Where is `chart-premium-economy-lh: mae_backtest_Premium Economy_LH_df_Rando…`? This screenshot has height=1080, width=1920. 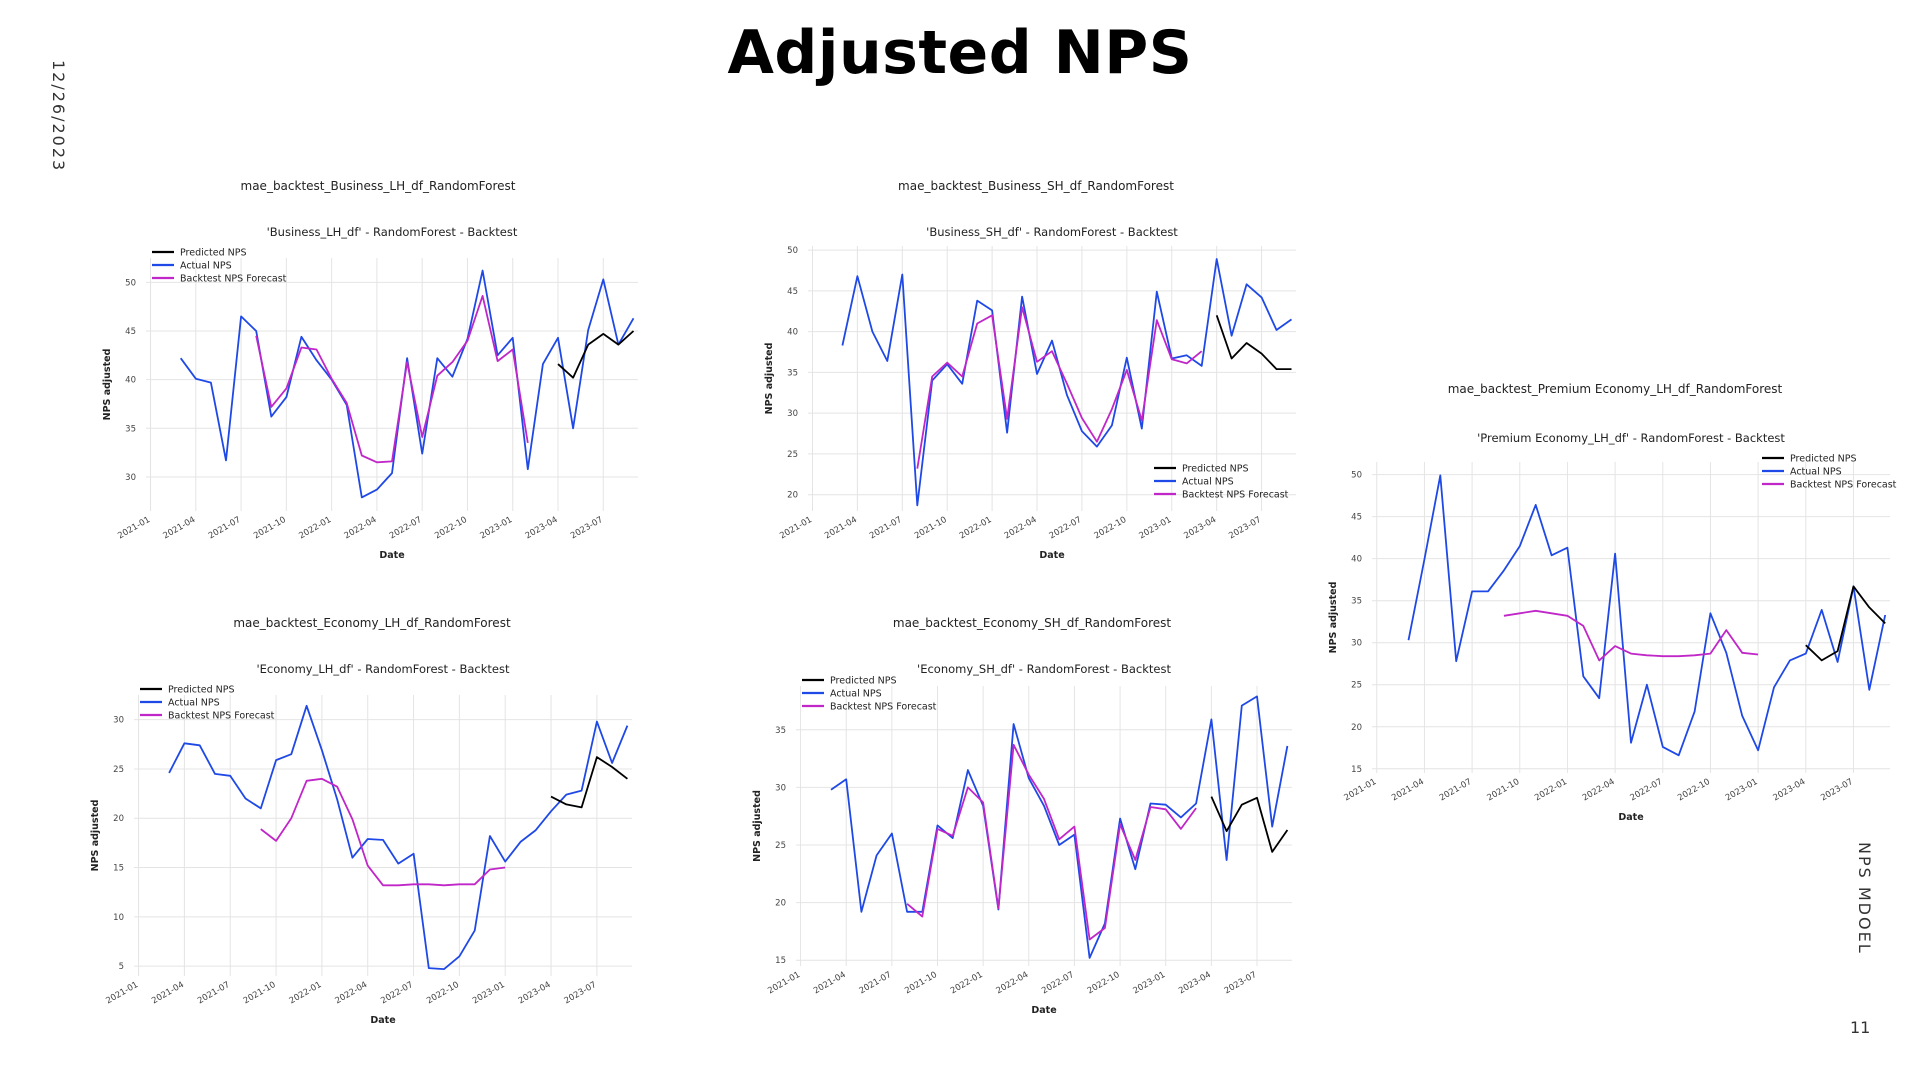
chart-premium-economy-lh: mae_backtest_Premium Economy_LH_df_Rando… is located at coordinates (1612, 602).